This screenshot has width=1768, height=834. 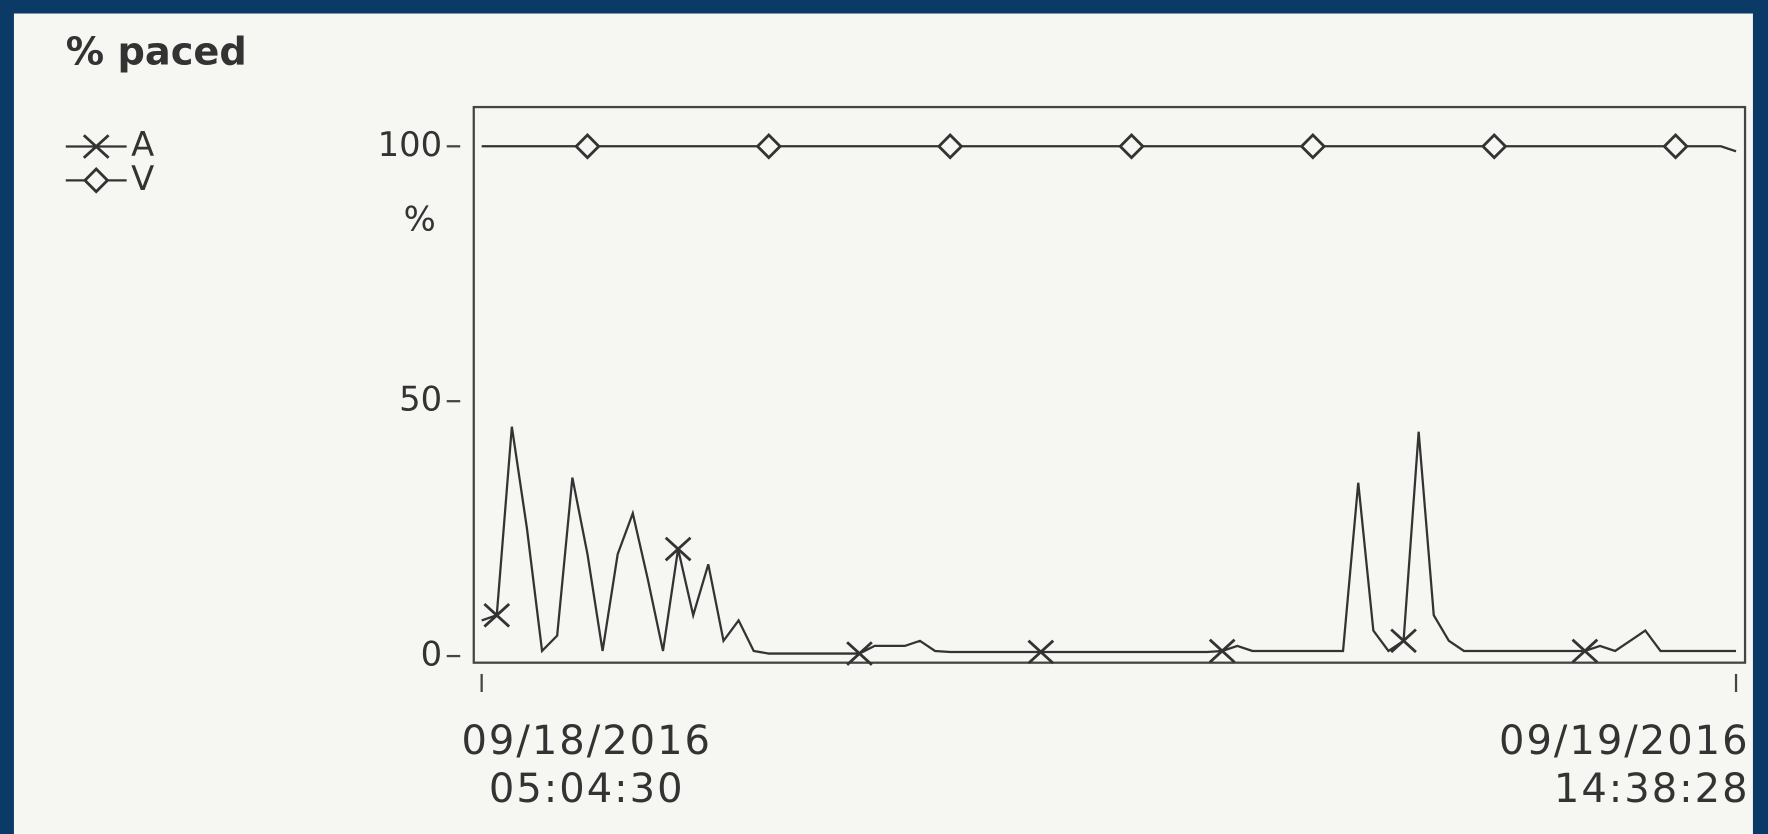 What do you see at coordinates (1624, 765) in the screenshot?
I see `x-tick-label: 09/19/2016 14:38:28` at bounding box center [1624, 765].